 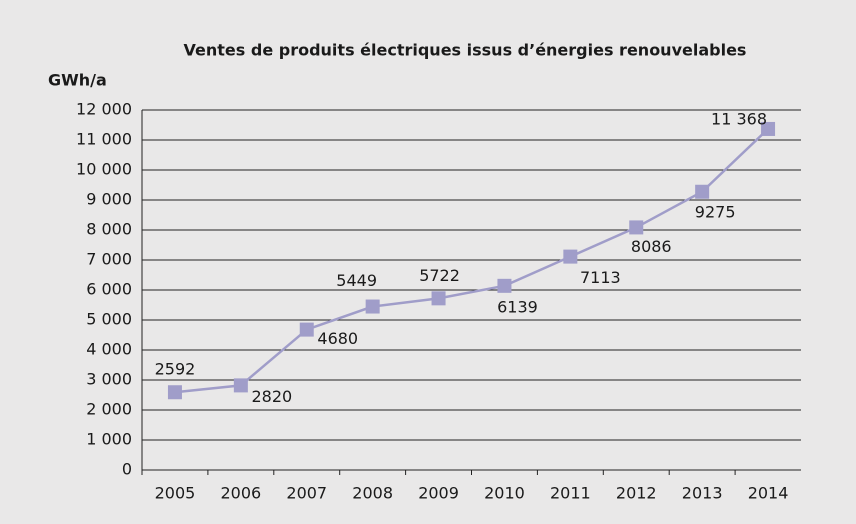 I want to click on y-tick-label: 6 000, so click(x=109, y=289).